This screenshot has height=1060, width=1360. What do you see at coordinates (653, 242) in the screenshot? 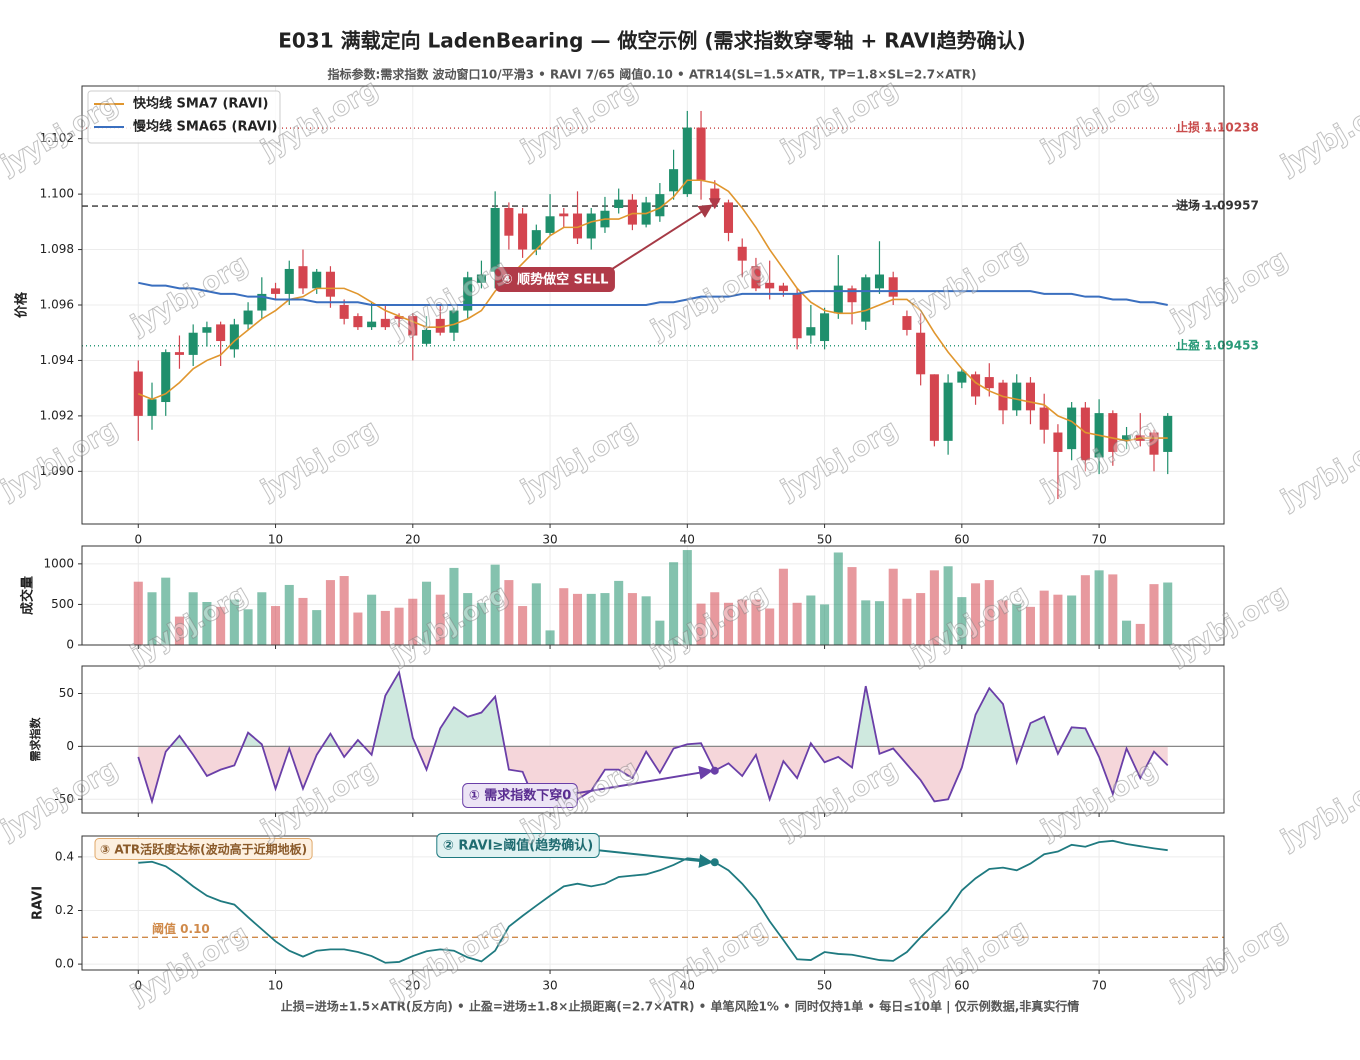
I see `annotation-arrow` at bounding box center [653, 242].